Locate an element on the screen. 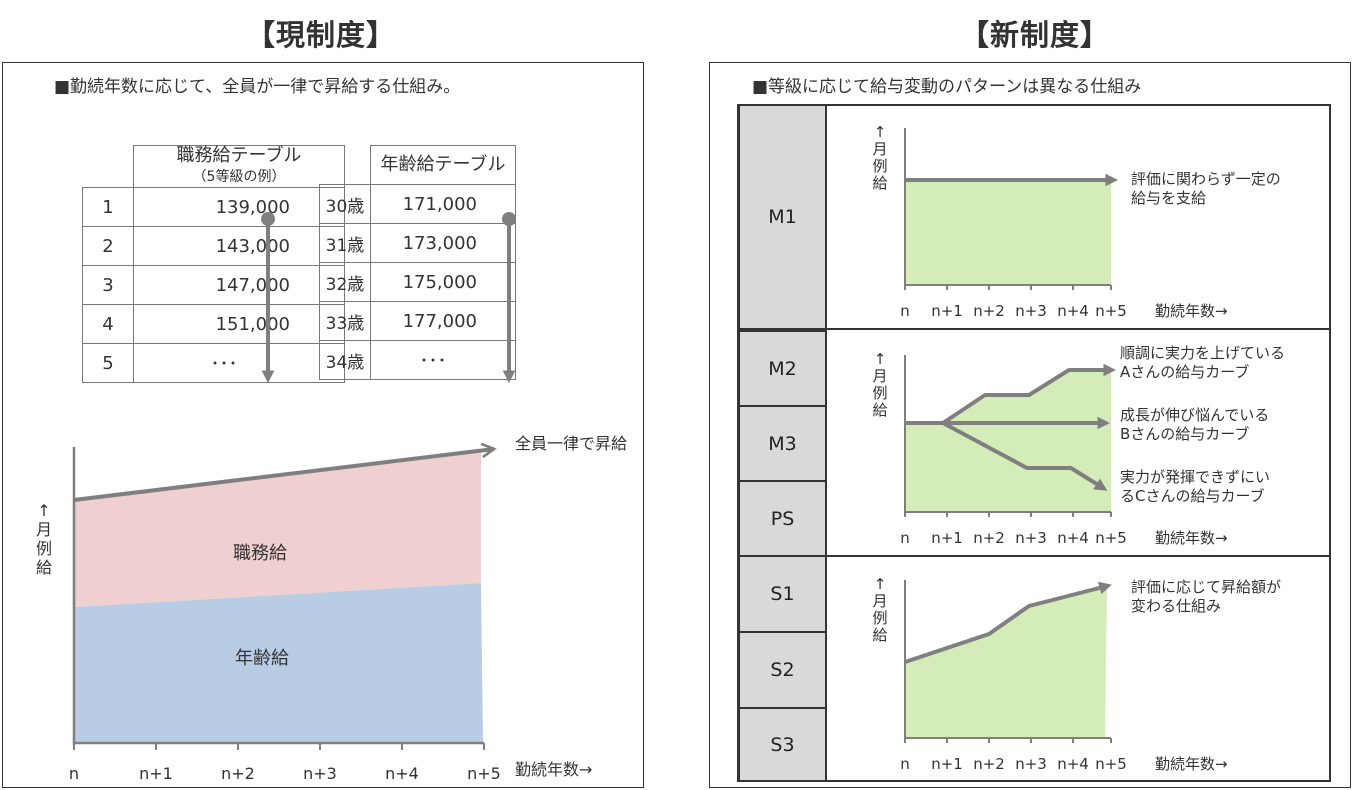 This screenshot has width=1353, height=790. age-table-header: 年齢給テーブル is located at coordinates (443, 165).